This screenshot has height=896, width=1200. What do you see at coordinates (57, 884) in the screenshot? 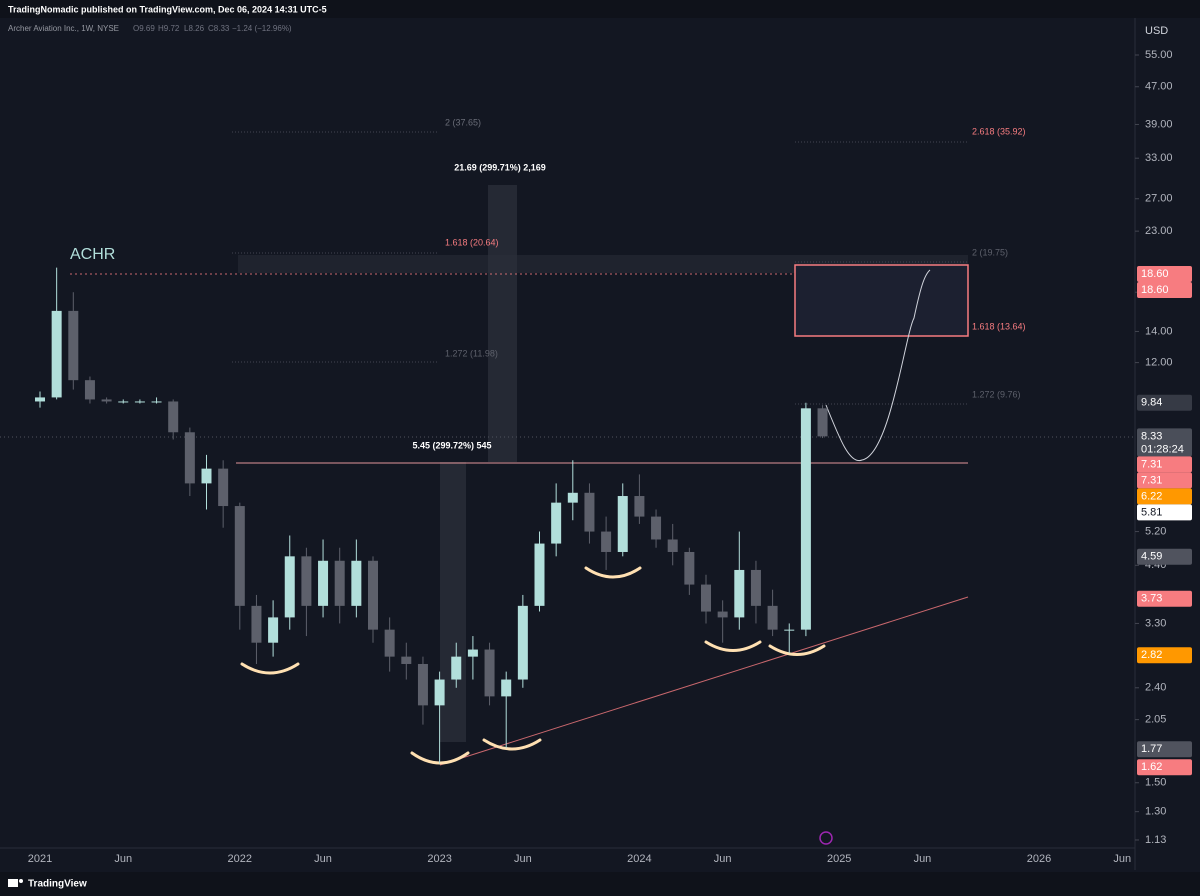
I see `footer: TradingView` at bounding box center [57, 884].